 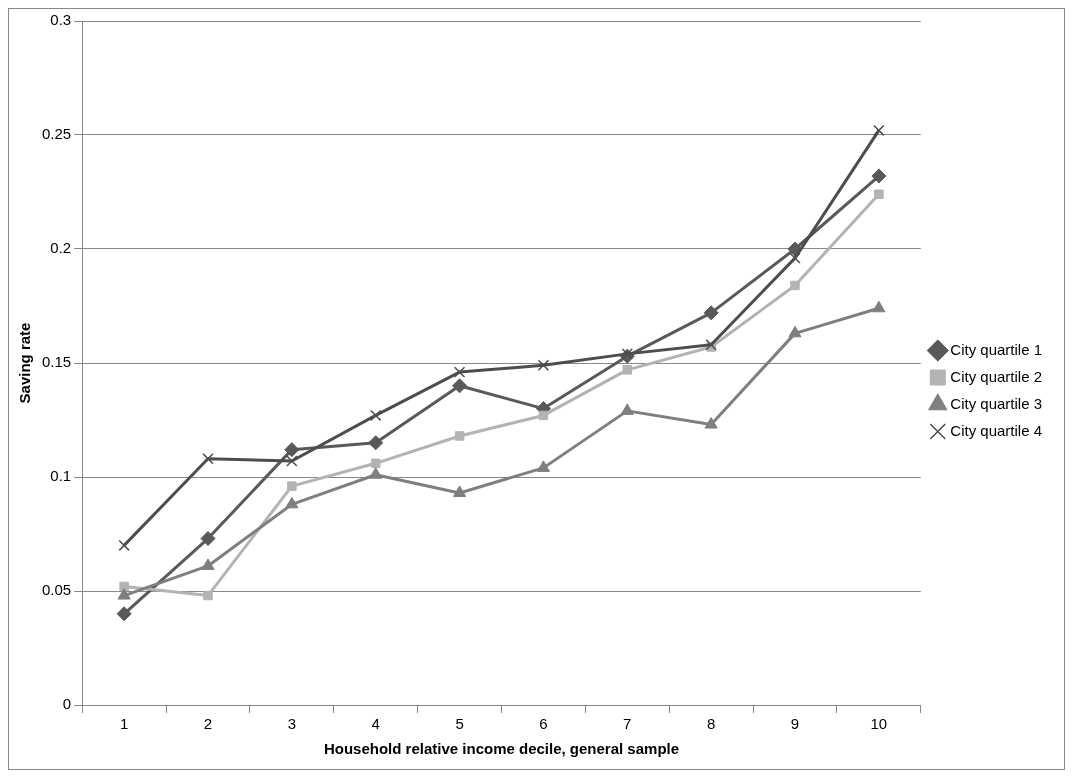 What do you see at coordinates (61, 20) in the screenshot?
I see `y-tick-label: 0.3` at bounding box center [61, 20].